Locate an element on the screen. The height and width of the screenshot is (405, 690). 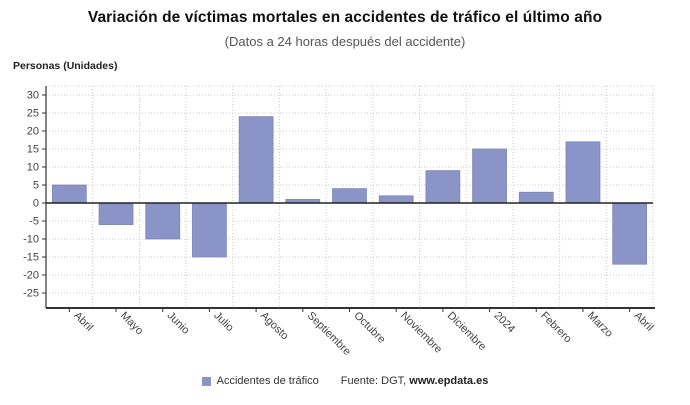
y-tick-label: 10 is located at coordinates (33, 168).